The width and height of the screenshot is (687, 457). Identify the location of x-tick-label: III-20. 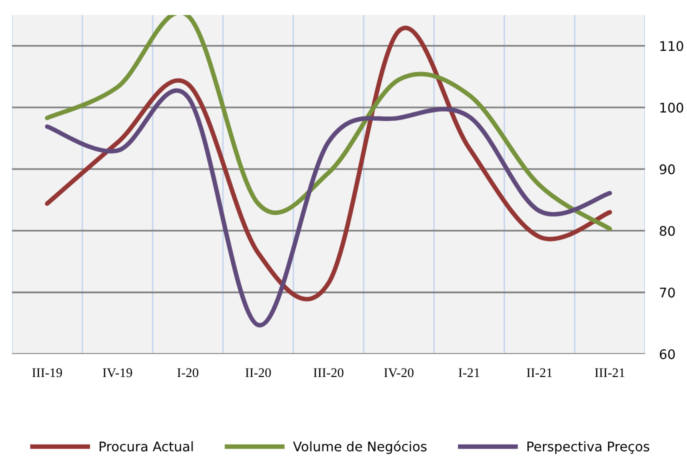
(329, 373).